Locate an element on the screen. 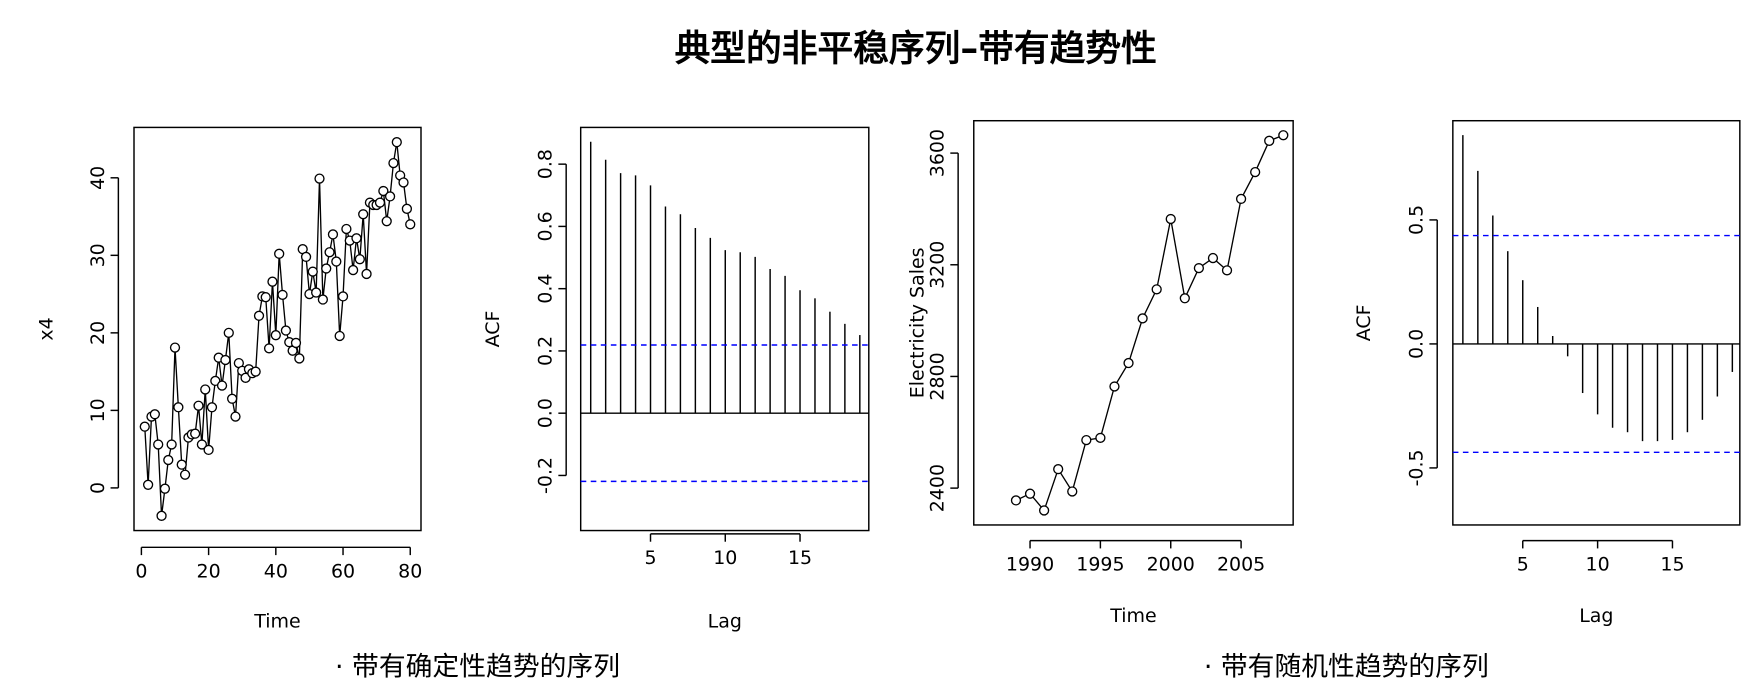  y-axis-title: x4 is located at coordinates (46, 328).